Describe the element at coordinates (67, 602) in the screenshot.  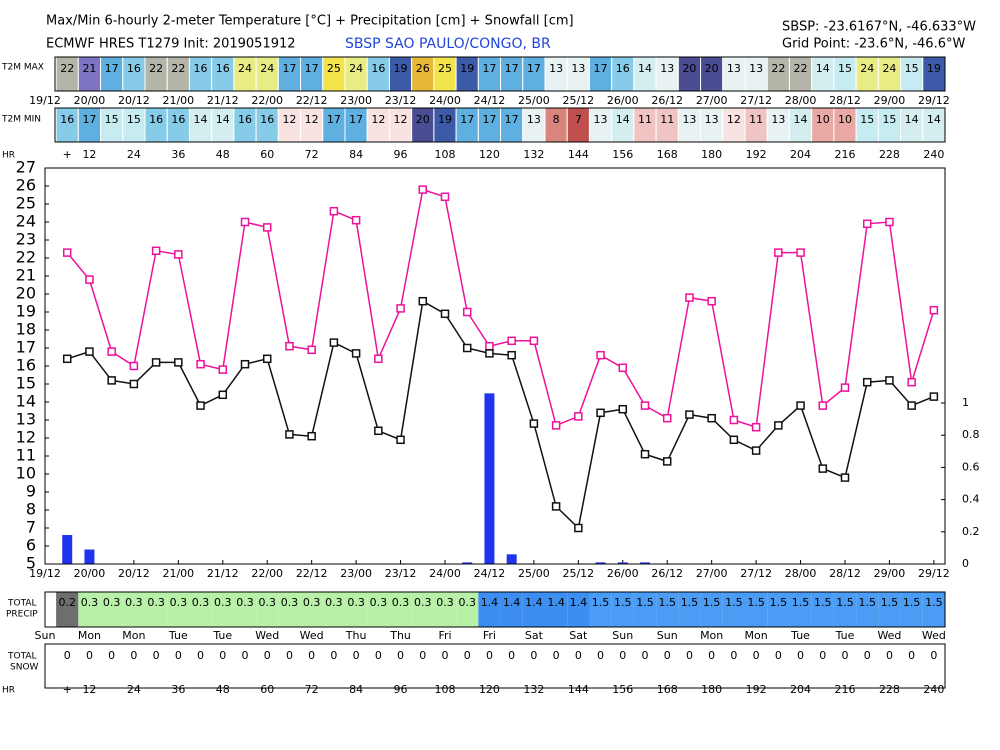
I see `precip-cell-label: 0.2` at that location.